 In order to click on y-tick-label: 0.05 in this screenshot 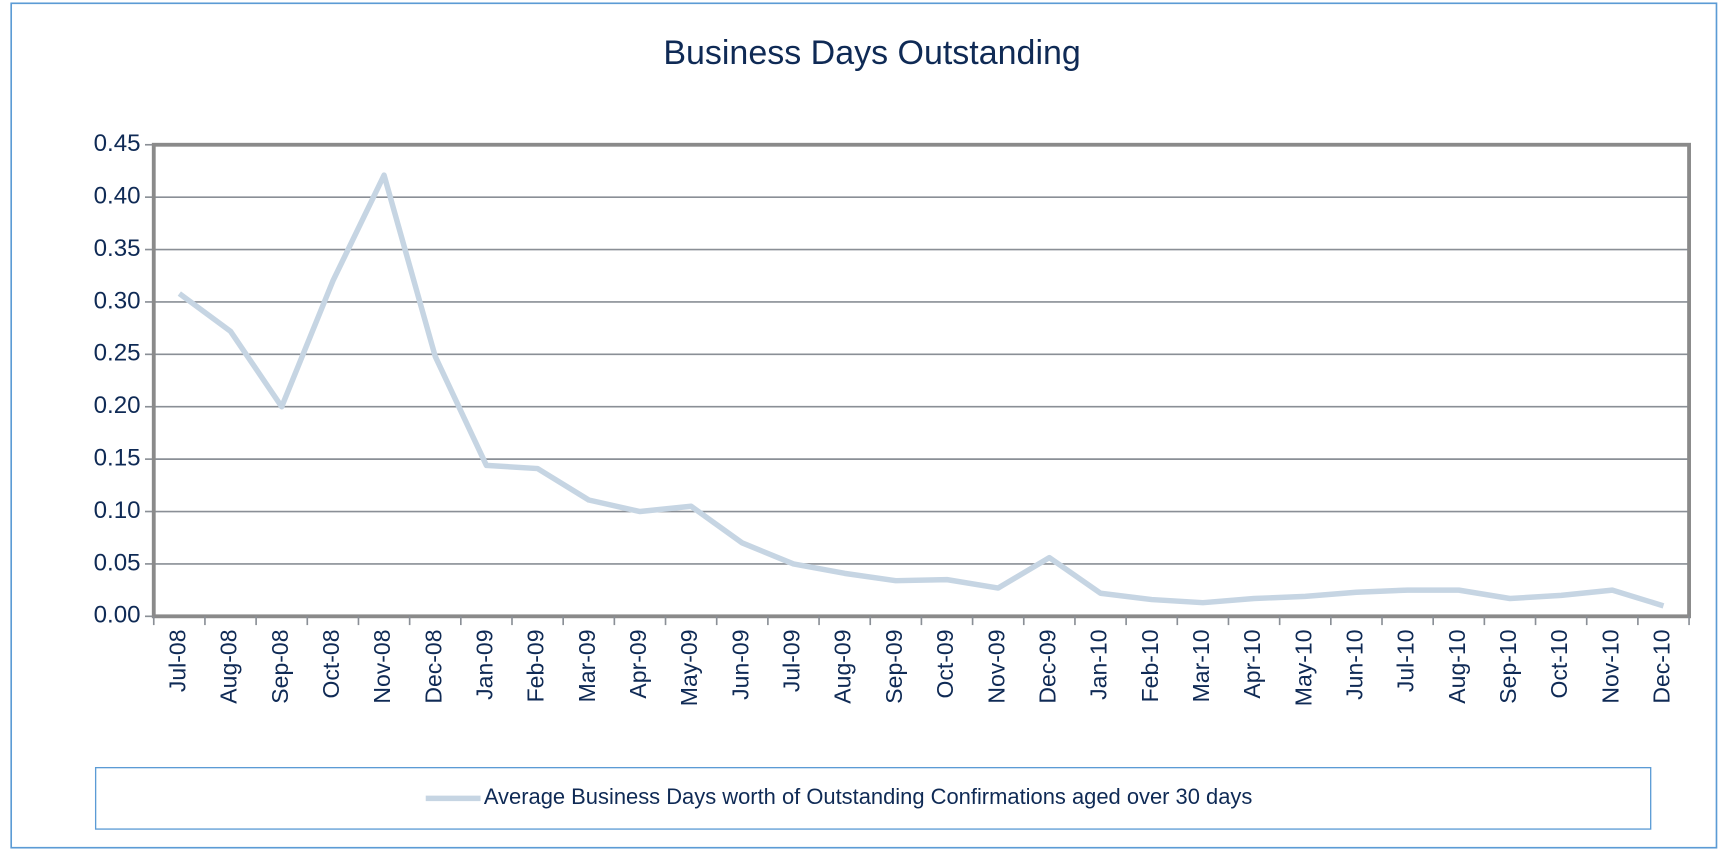, I will do `click(117, 562)`.